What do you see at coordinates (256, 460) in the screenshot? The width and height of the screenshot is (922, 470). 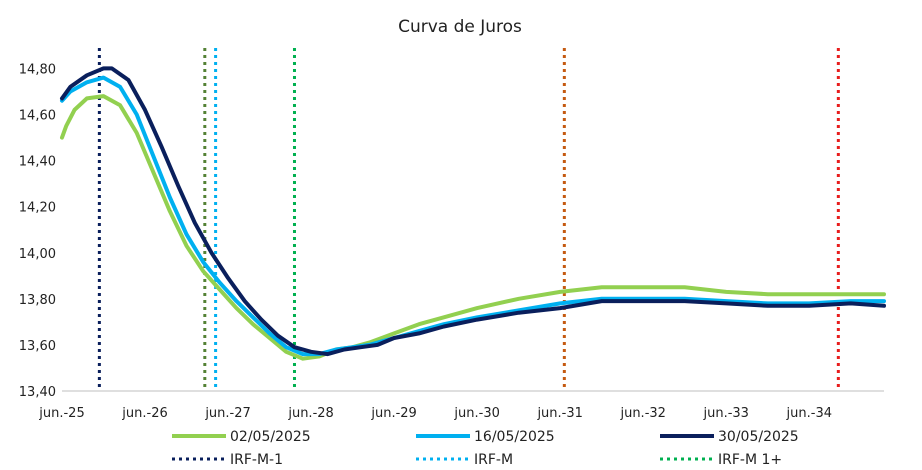 I see `legend-label: IRF-M-1` at bounding box center [256, 460].